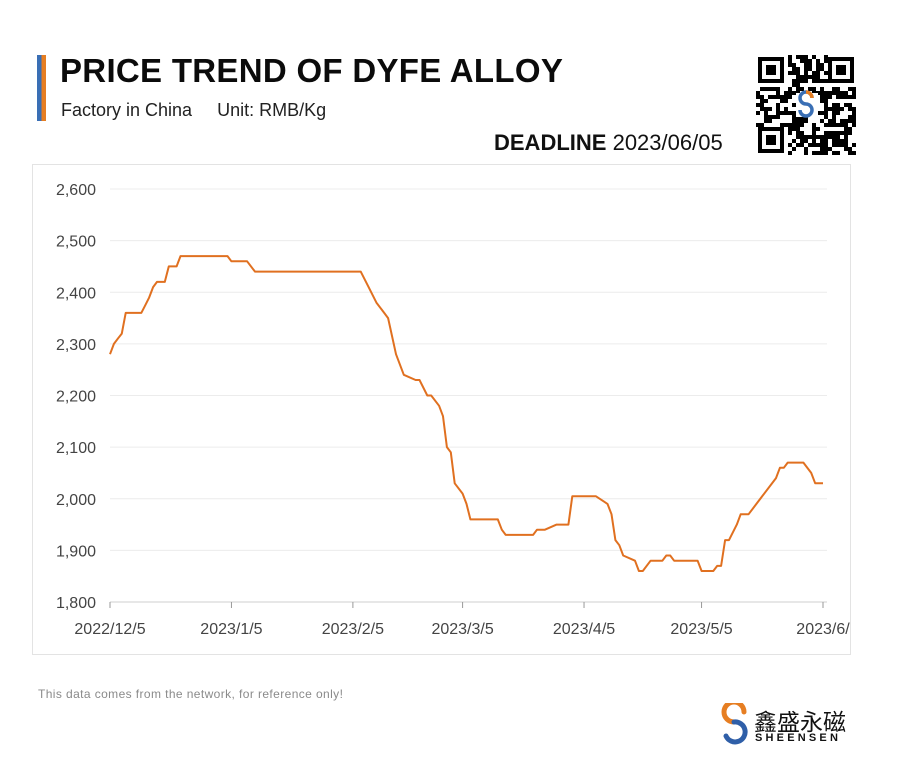 The width and height of the screenshot is (900, 770). Describe the element at coordinates (701, 629) in the screenshot. I see `x-tick-label: 2023/5/5` at that location.